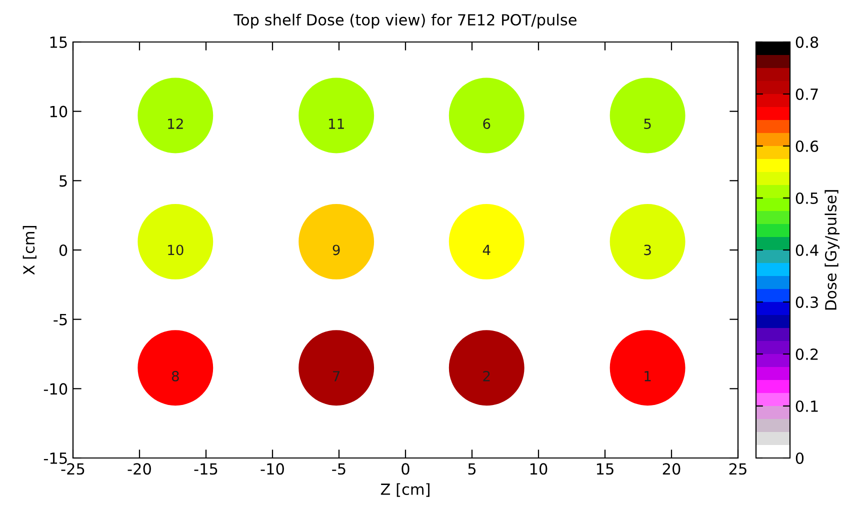 The image size is (856, 515). I want to click on chart-title: Top shelf Dose (top view) for 7E12 POT/pulse, so click(405, 21).